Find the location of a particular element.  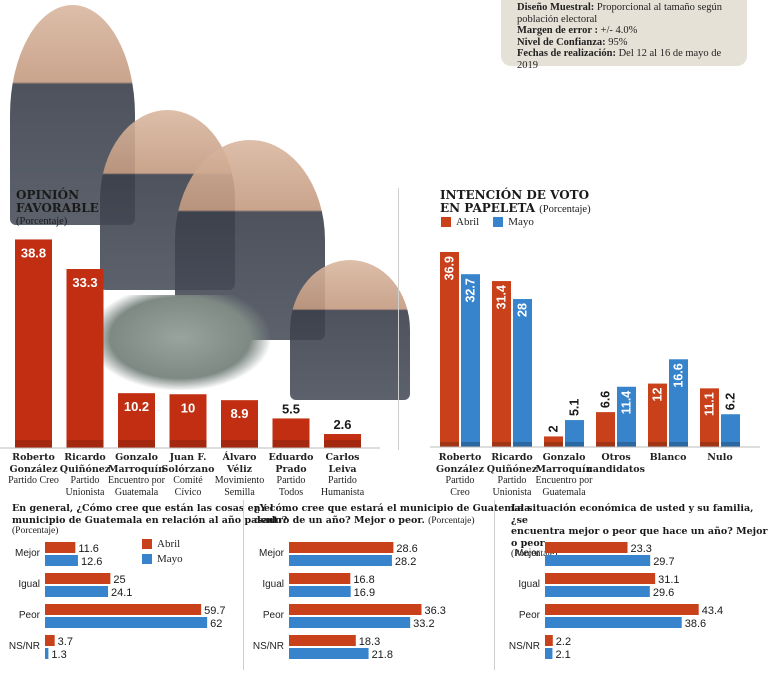

bar-value-label: 29.7 is located at coordinates (663, 562).